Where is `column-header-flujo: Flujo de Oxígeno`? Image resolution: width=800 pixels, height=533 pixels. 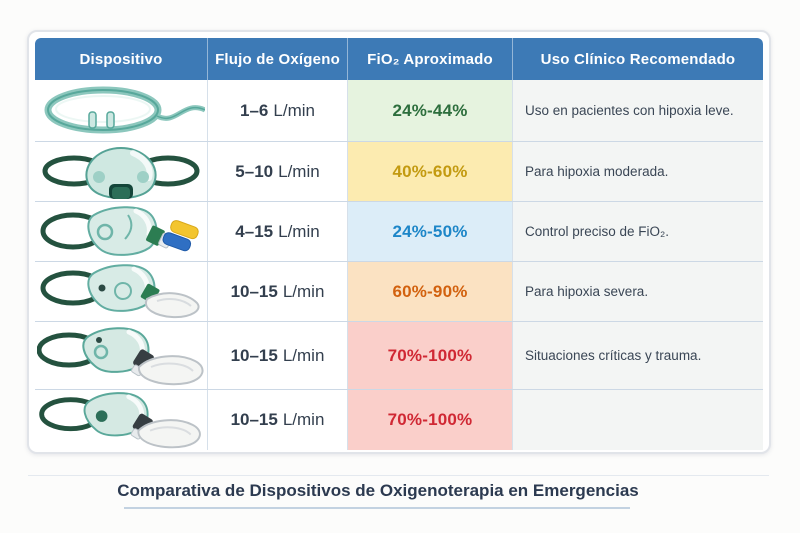
column-header-flujo: Flujo de Oxígeno is located at coordinates (277, 59).